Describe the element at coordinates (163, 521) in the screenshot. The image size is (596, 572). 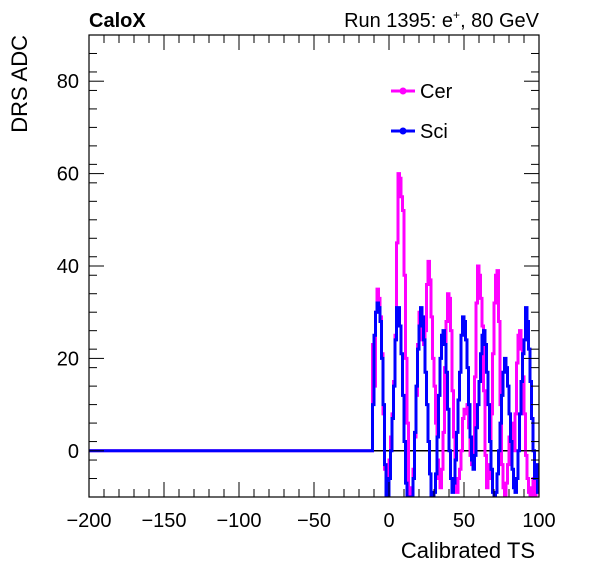
I see `x-tick-label: −150` at that location.